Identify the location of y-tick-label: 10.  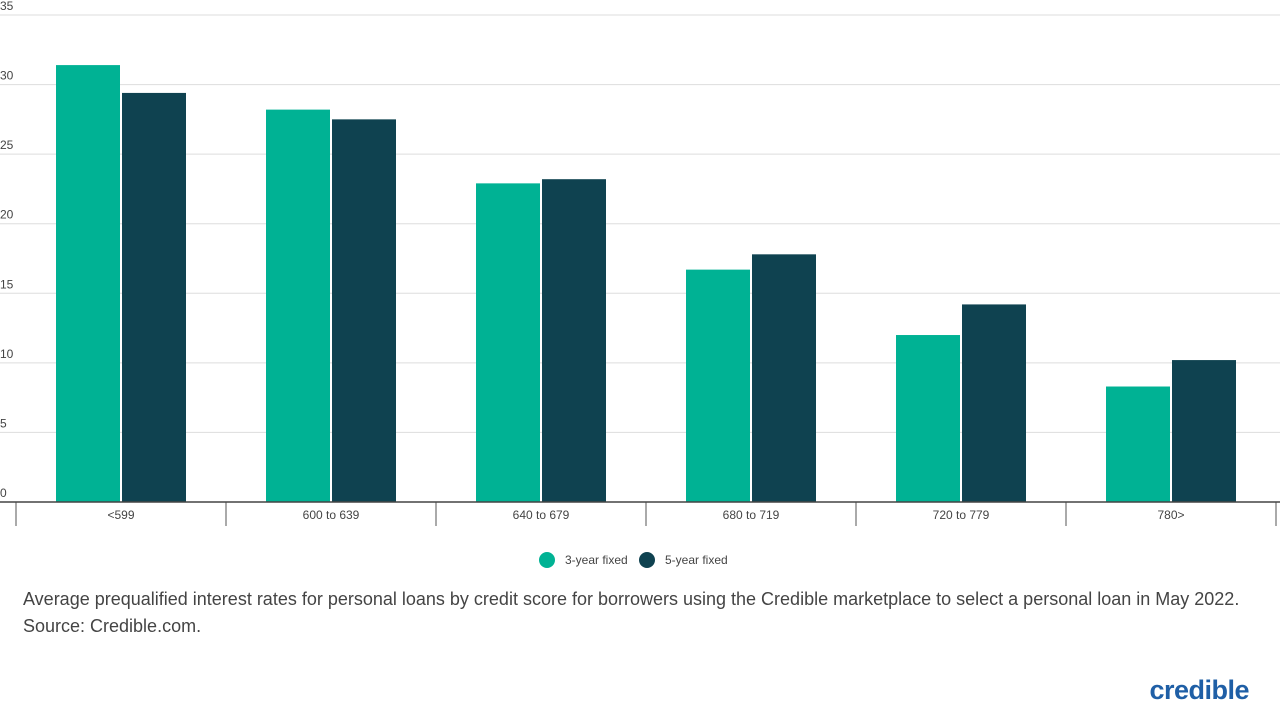
(7, 354).